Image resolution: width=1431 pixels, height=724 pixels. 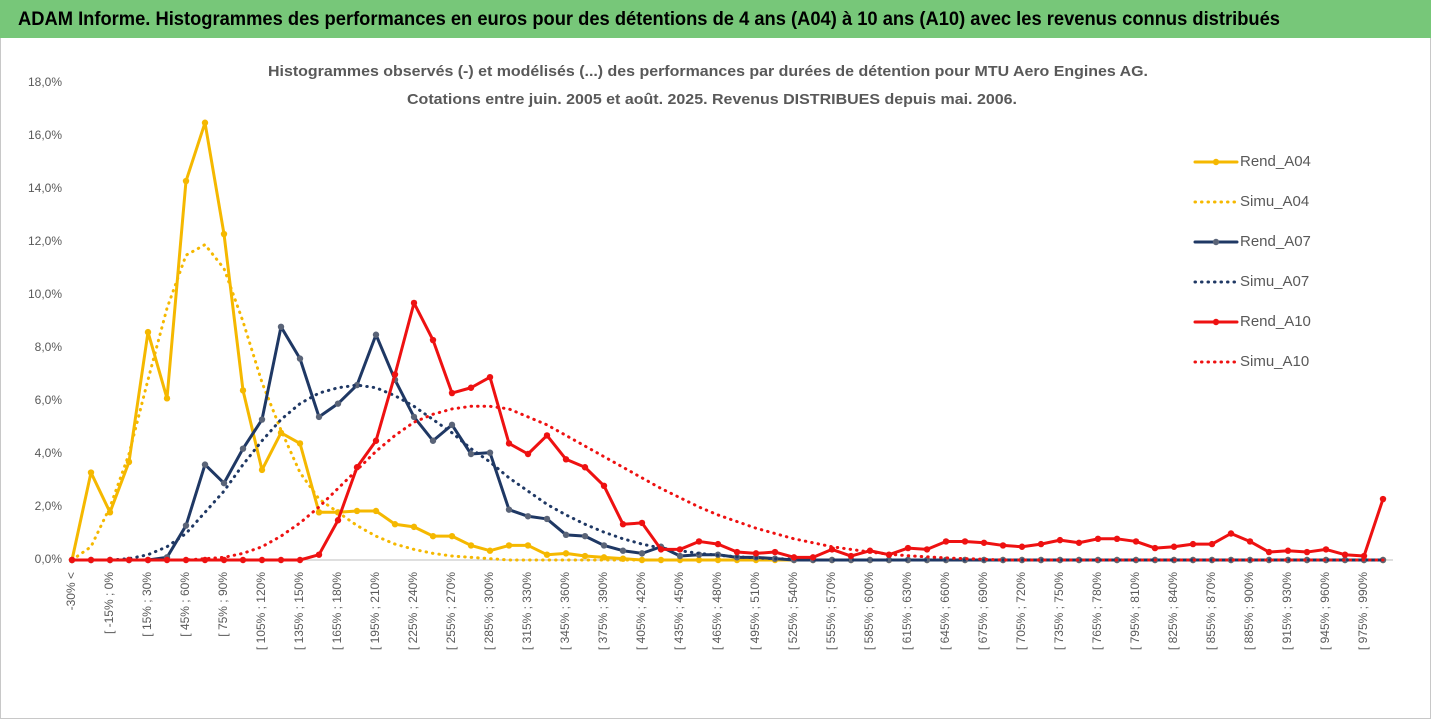 What do you see at coordinates (1325, 611) in the screenshot?
I see `x-tick-label: [ 945% ; 960%` at bounding box center [1325, 611].